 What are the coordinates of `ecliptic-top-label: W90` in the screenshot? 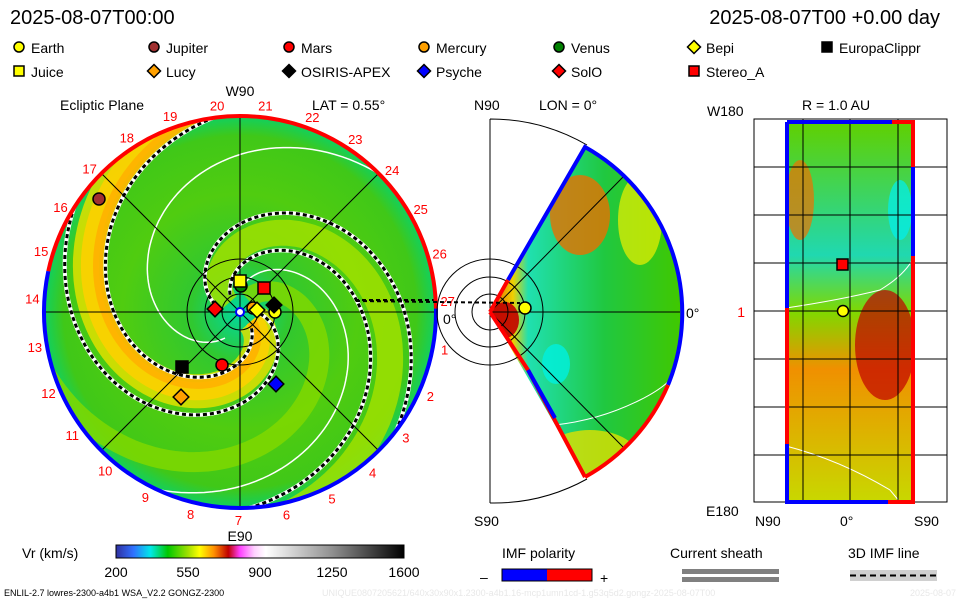 It's located at (240, 91).